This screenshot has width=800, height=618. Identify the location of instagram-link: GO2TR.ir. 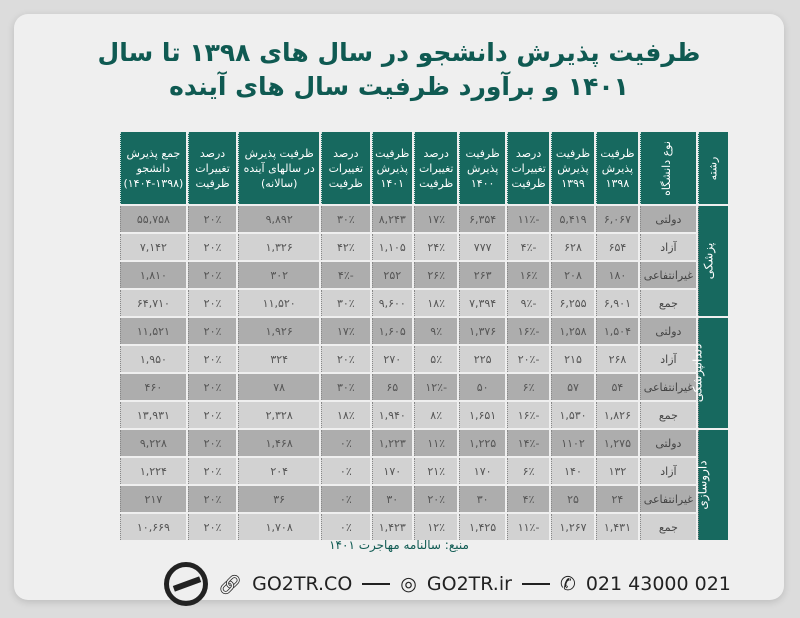
(469, 584).